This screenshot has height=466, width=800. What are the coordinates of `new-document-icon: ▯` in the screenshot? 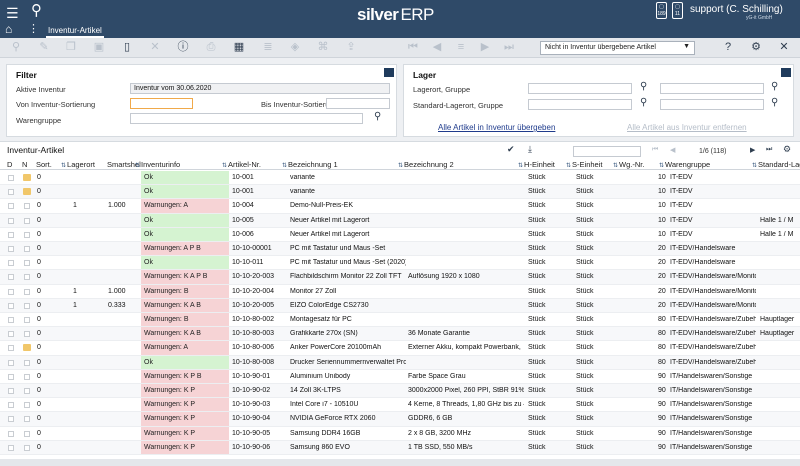 It's located at (127, 47).